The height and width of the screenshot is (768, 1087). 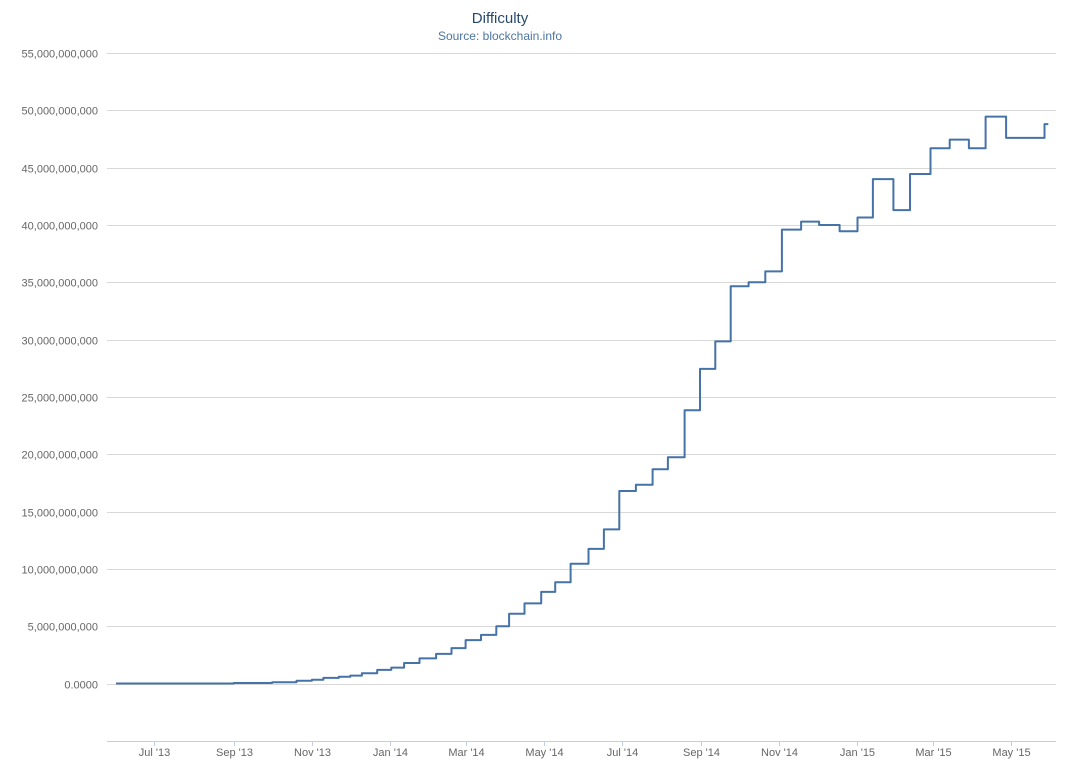 What do you see at coordinates (857, 753) in the screenshot?
I see `x-tick-label: Jan '15` at bounding box center [857, 753].